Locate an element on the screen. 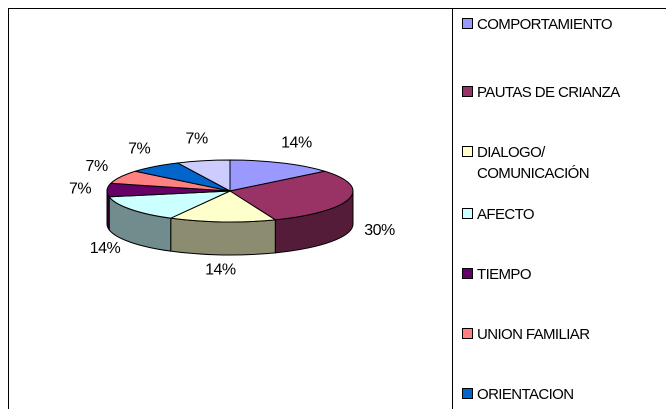 This screenshot has height=409, width=666. legend-label: ORIENTACION is located at coordinates (525, 394).